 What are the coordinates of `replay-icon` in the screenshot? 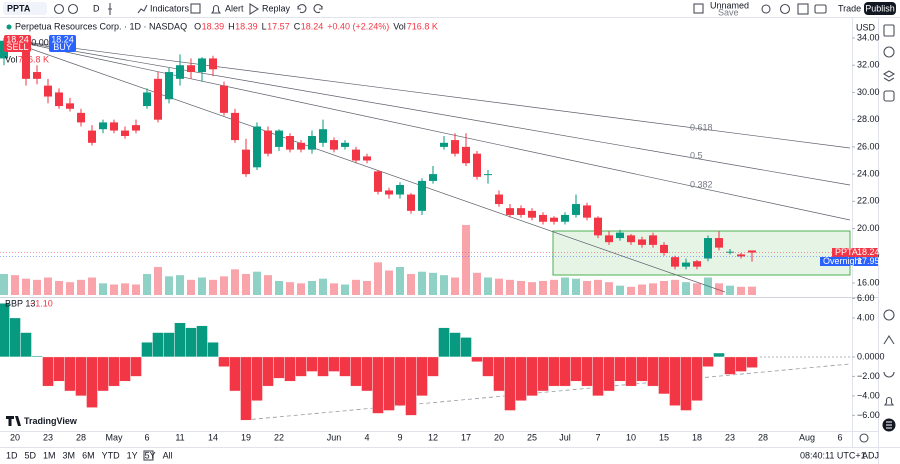 It's located at (254, 9).